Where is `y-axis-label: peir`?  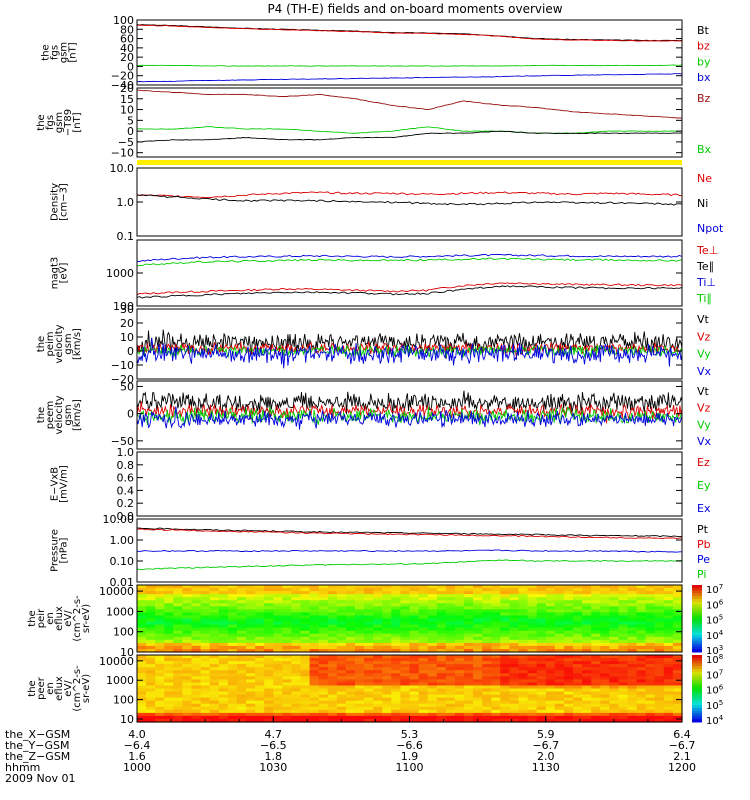
y-axis-label: peir is located at coordinates (41, 618).